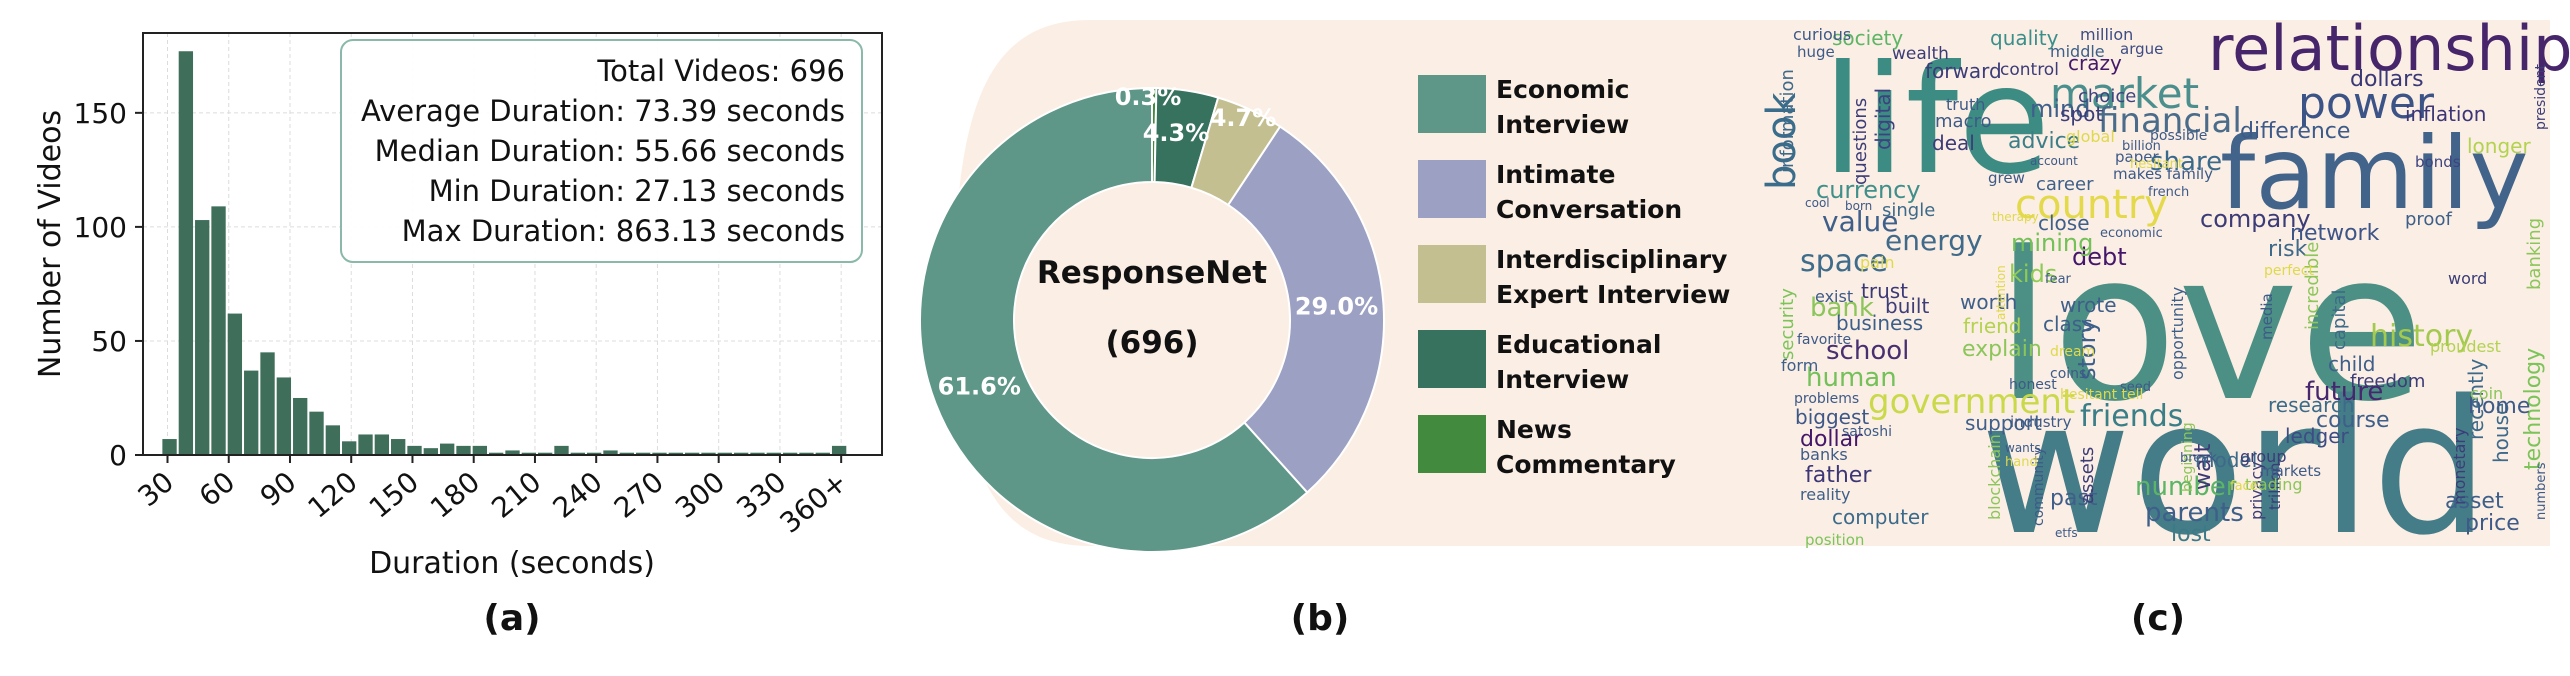 The height and width of the screenshot is (676, 2570). I want to click on word-cloud-word: research, so click(2311, 405).